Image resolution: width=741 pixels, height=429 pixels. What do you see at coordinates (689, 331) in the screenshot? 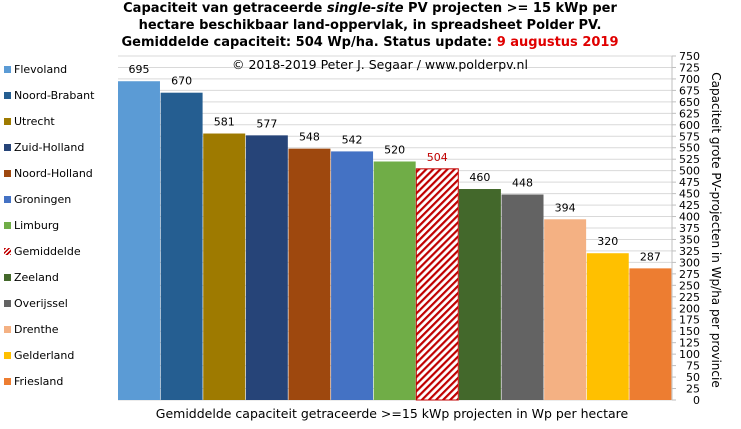
I see `y-tick-label: 150` at bounding box center [689, 331].